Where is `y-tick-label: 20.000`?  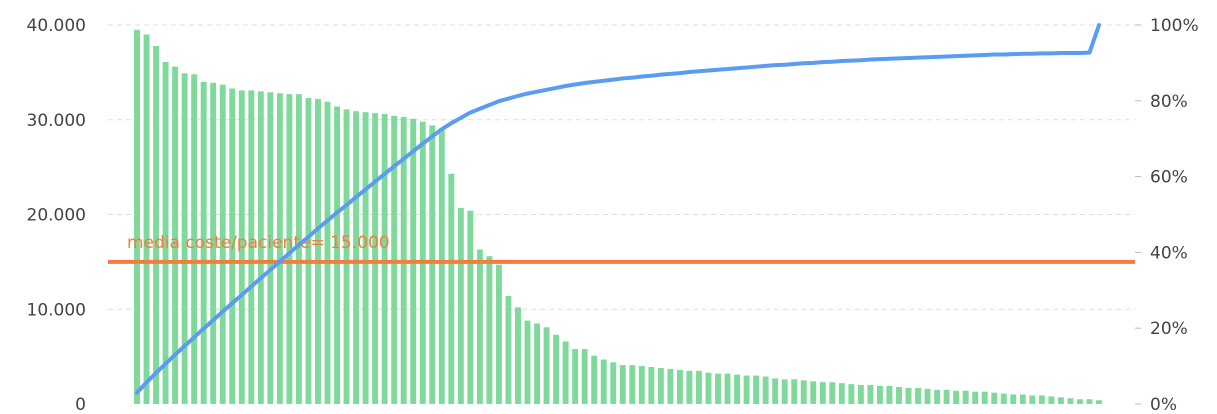 y-tick-label: 20.000 is located at coordinates (56, 216).